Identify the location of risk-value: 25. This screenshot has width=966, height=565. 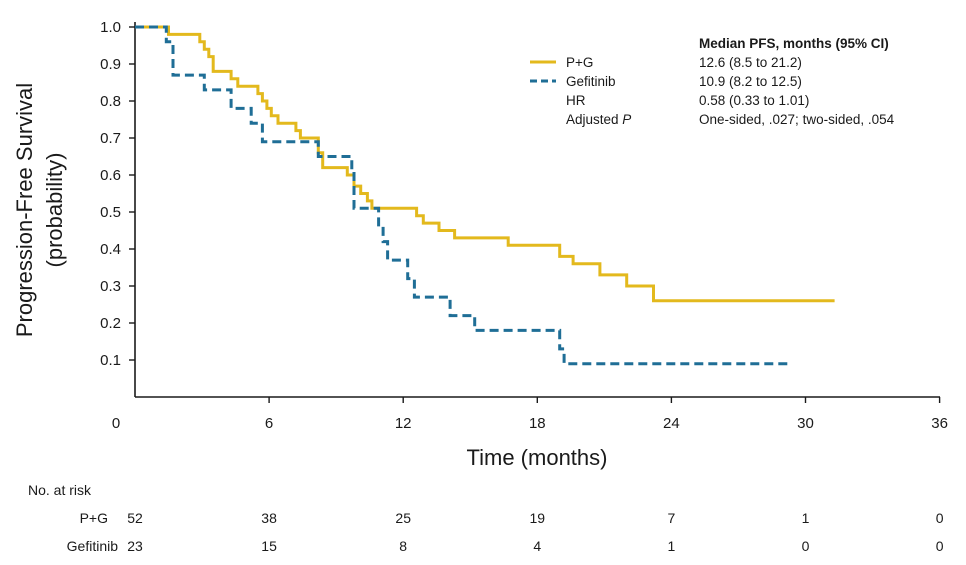
(403, 518).